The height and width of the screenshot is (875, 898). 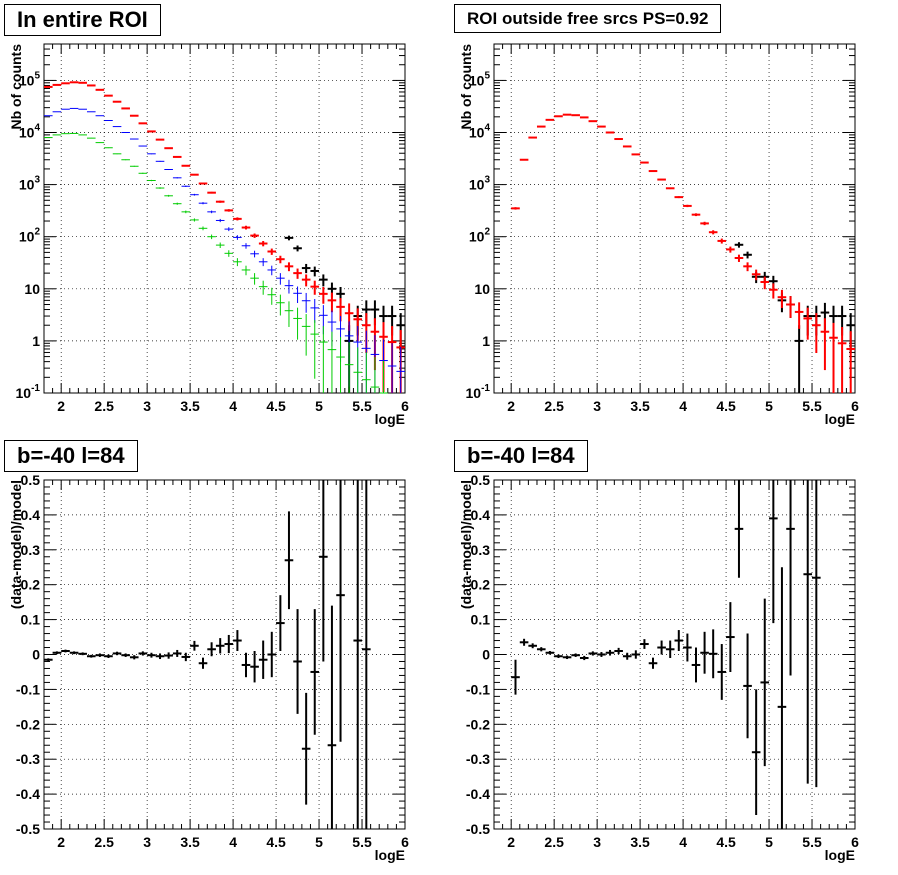 I want to click on title-box-2: b=-40 l=84, so click(x=71, y=456).